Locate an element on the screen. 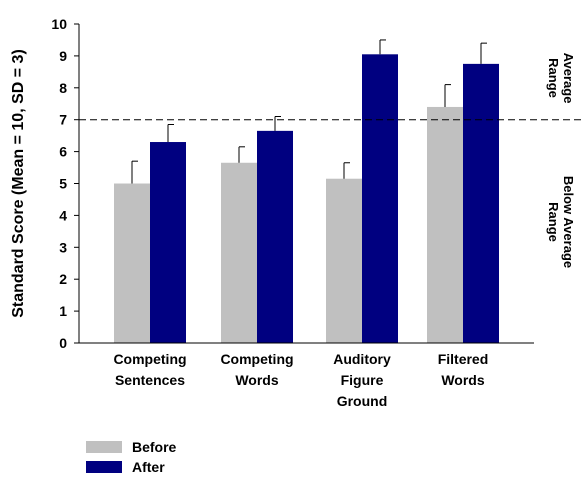 The height and width of the screenshot is (479, 585). y-tick-label: 5 is located at coordinates (63, 184).